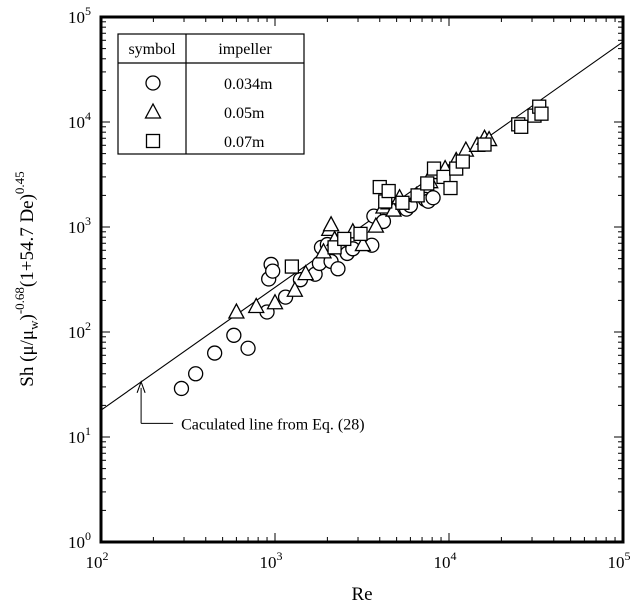 The image size is (636, 608). I want to click on legend-marker-triangle, so click(153, 110).